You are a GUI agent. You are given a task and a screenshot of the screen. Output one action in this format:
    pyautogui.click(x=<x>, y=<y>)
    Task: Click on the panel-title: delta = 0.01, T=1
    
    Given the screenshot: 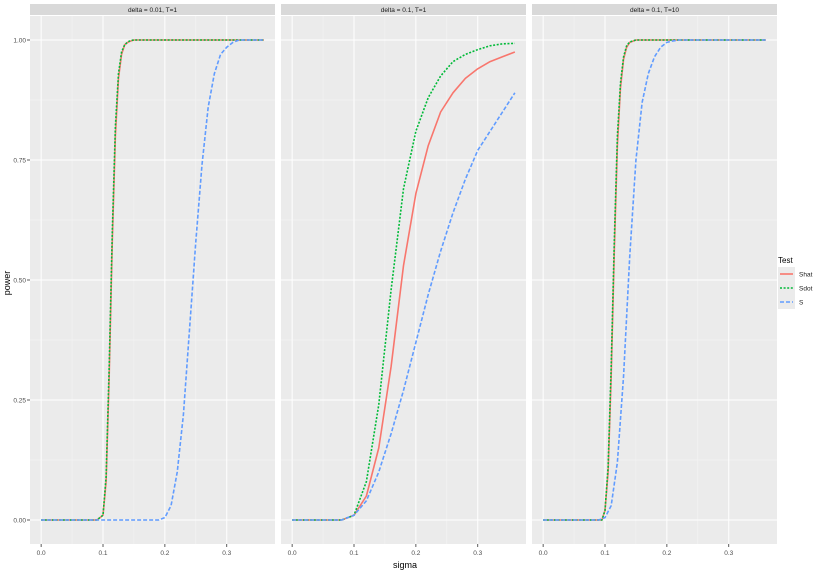 What is the action you would take?
    pyautogui.click(x=152, y=10)
    